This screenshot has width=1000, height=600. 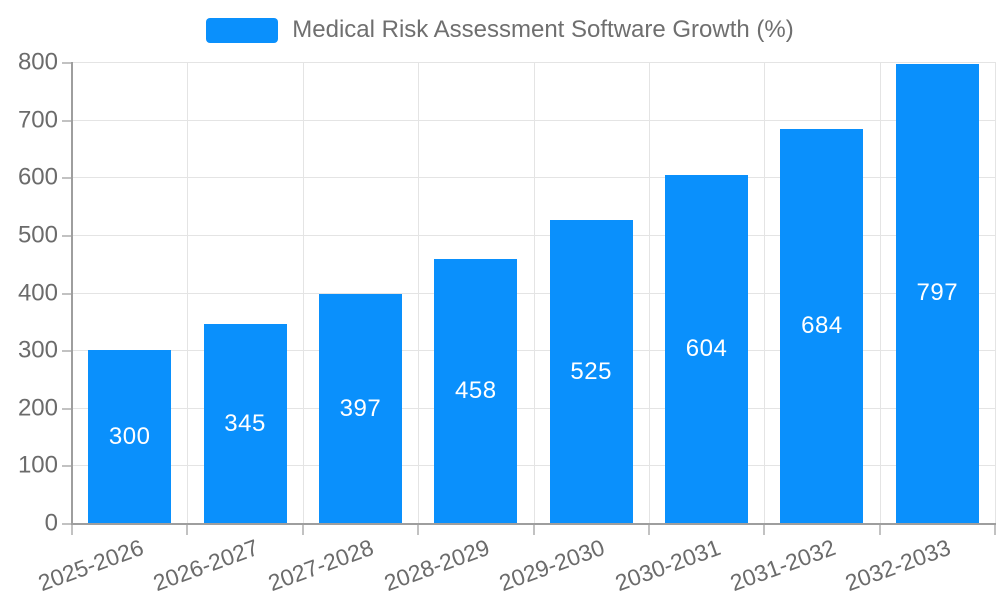 I want to click on x-axis-label: 2032-2033, so click(x=898, y=565).